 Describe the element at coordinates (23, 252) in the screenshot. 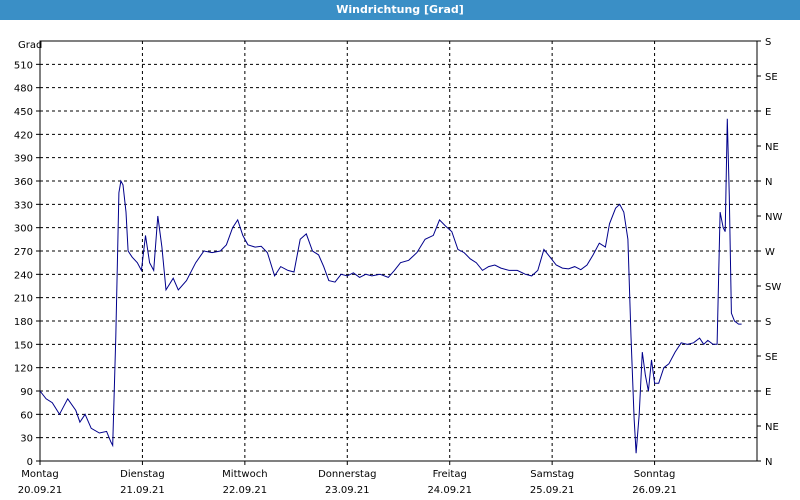

I see `y-tick-label: 270` at that location.